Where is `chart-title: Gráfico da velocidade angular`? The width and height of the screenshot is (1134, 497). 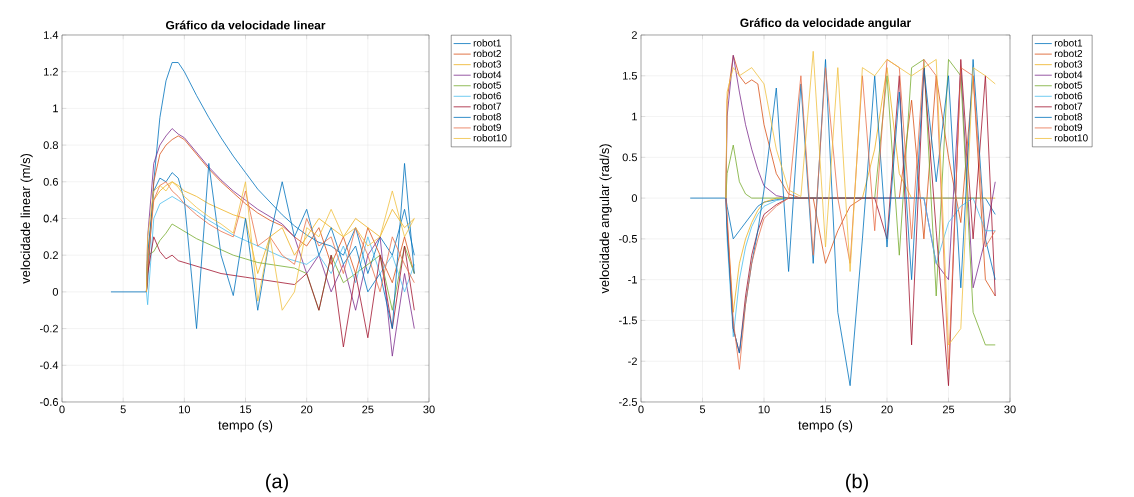
chart-title: Gráfico da velocidade angular is located at coordinates (826, 24).